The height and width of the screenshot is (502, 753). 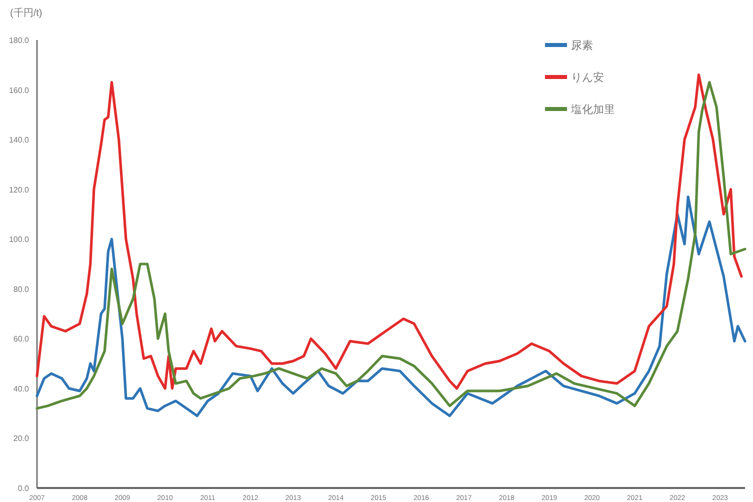 I want to click on y-axis-title: (千円/t), so click(x=26, y=13).